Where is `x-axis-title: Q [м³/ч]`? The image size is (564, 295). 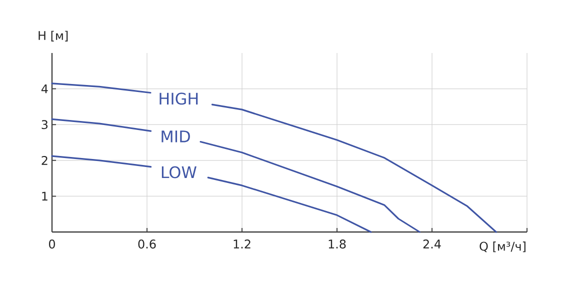
x-axis-title: Q [м³/ч] is located at coordinates (503, 247).